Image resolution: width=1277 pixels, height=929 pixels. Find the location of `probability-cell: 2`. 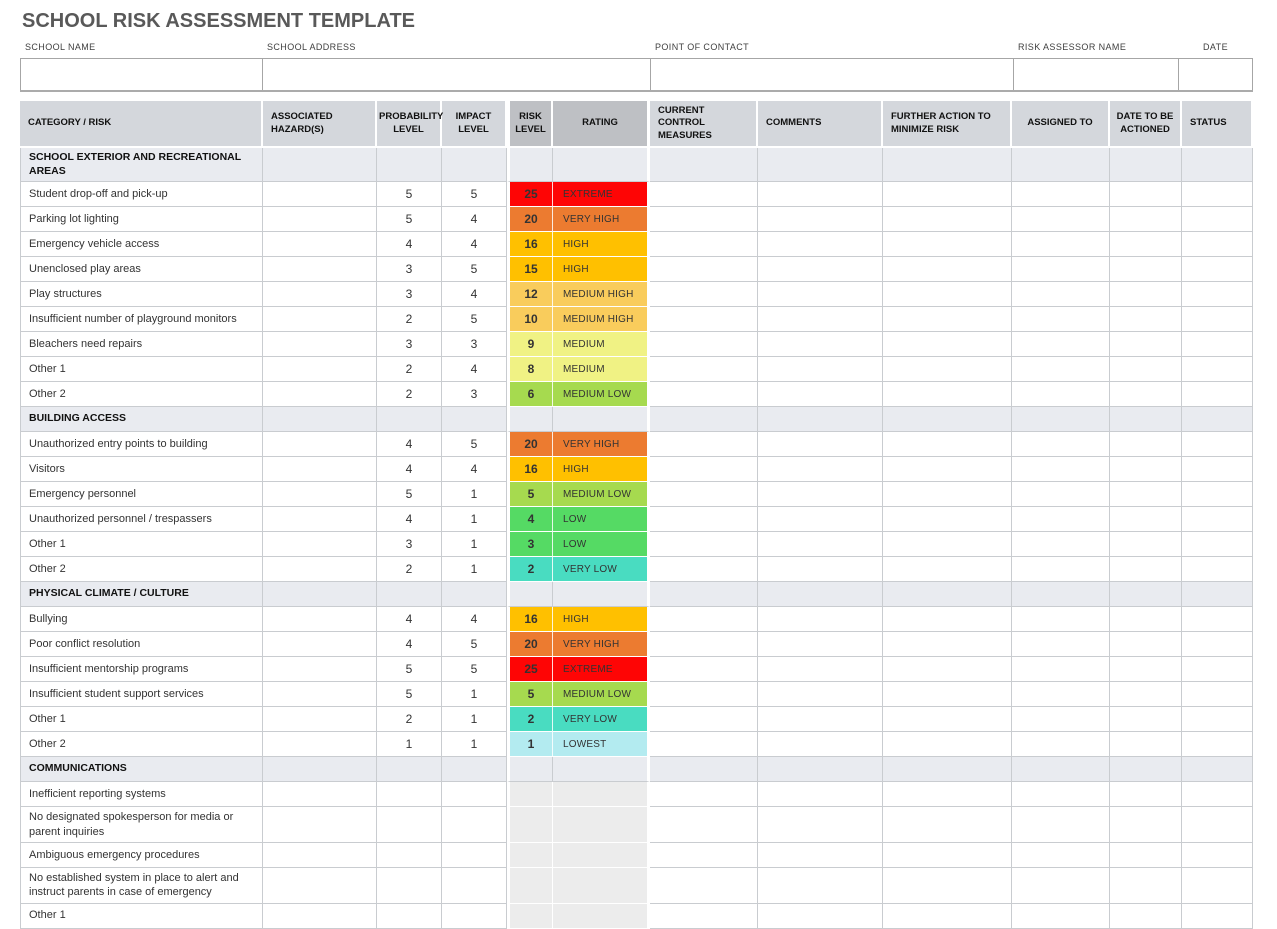

probability-cell: 2 is located at coordinates (409, 570).